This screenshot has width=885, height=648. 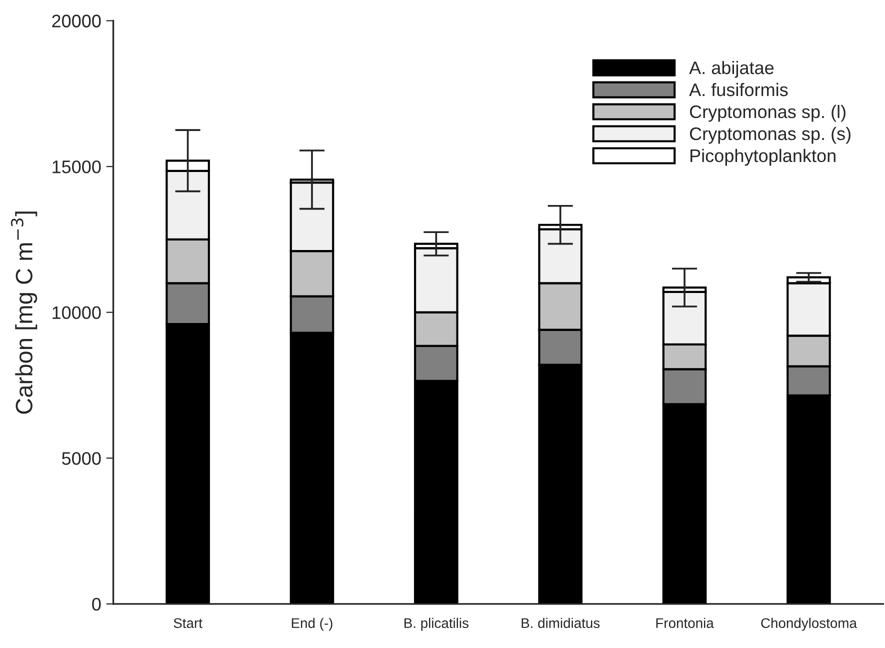 I want to click on legend-label: A. abijatae, so click(x=731, y=69).